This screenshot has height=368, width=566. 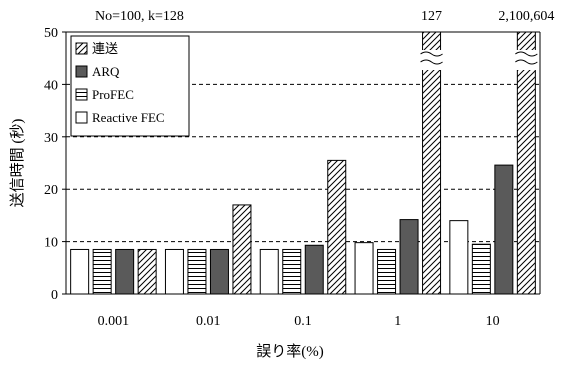 I want to click on x-tick-label-10: 10, so click(x=493, y=321).